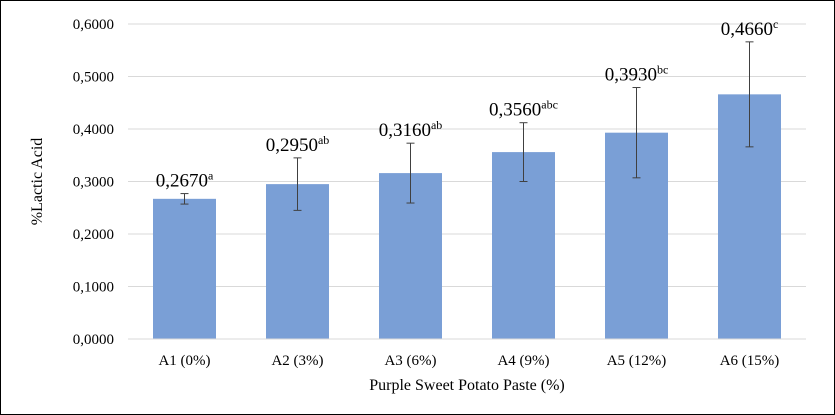  I want to click on x-axis-title: Purple Sweet Potato Paste (%), so click(467, 385).